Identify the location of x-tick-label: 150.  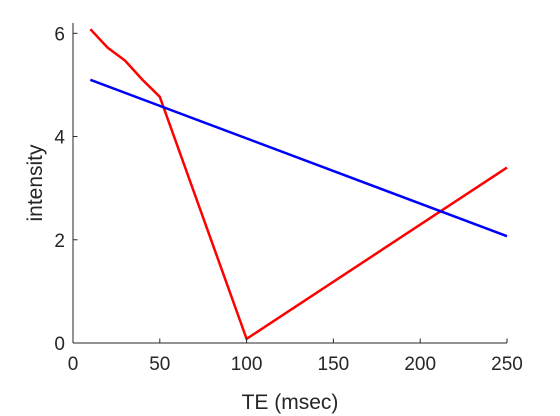
(334, 364).